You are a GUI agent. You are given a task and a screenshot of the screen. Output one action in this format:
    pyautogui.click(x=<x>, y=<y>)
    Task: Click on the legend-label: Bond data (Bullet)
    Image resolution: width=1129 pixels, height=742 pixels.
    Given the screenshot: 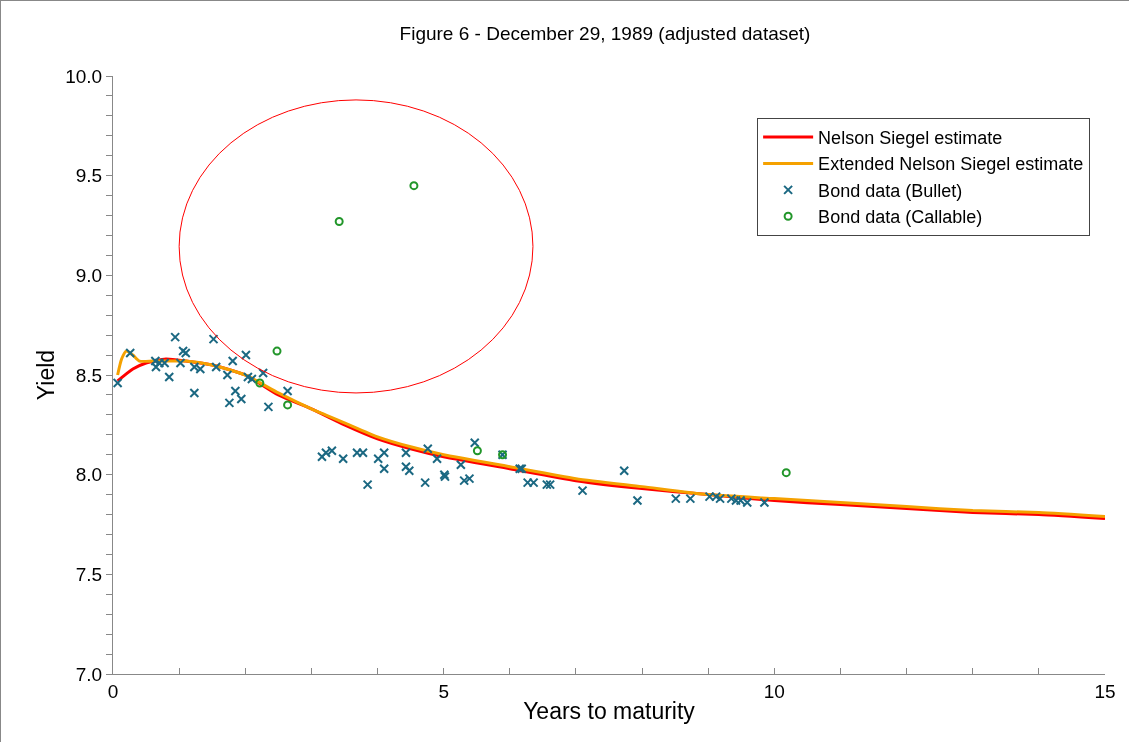 What is the action you would take?
    pyautogui.click(x=890, y=190)
    